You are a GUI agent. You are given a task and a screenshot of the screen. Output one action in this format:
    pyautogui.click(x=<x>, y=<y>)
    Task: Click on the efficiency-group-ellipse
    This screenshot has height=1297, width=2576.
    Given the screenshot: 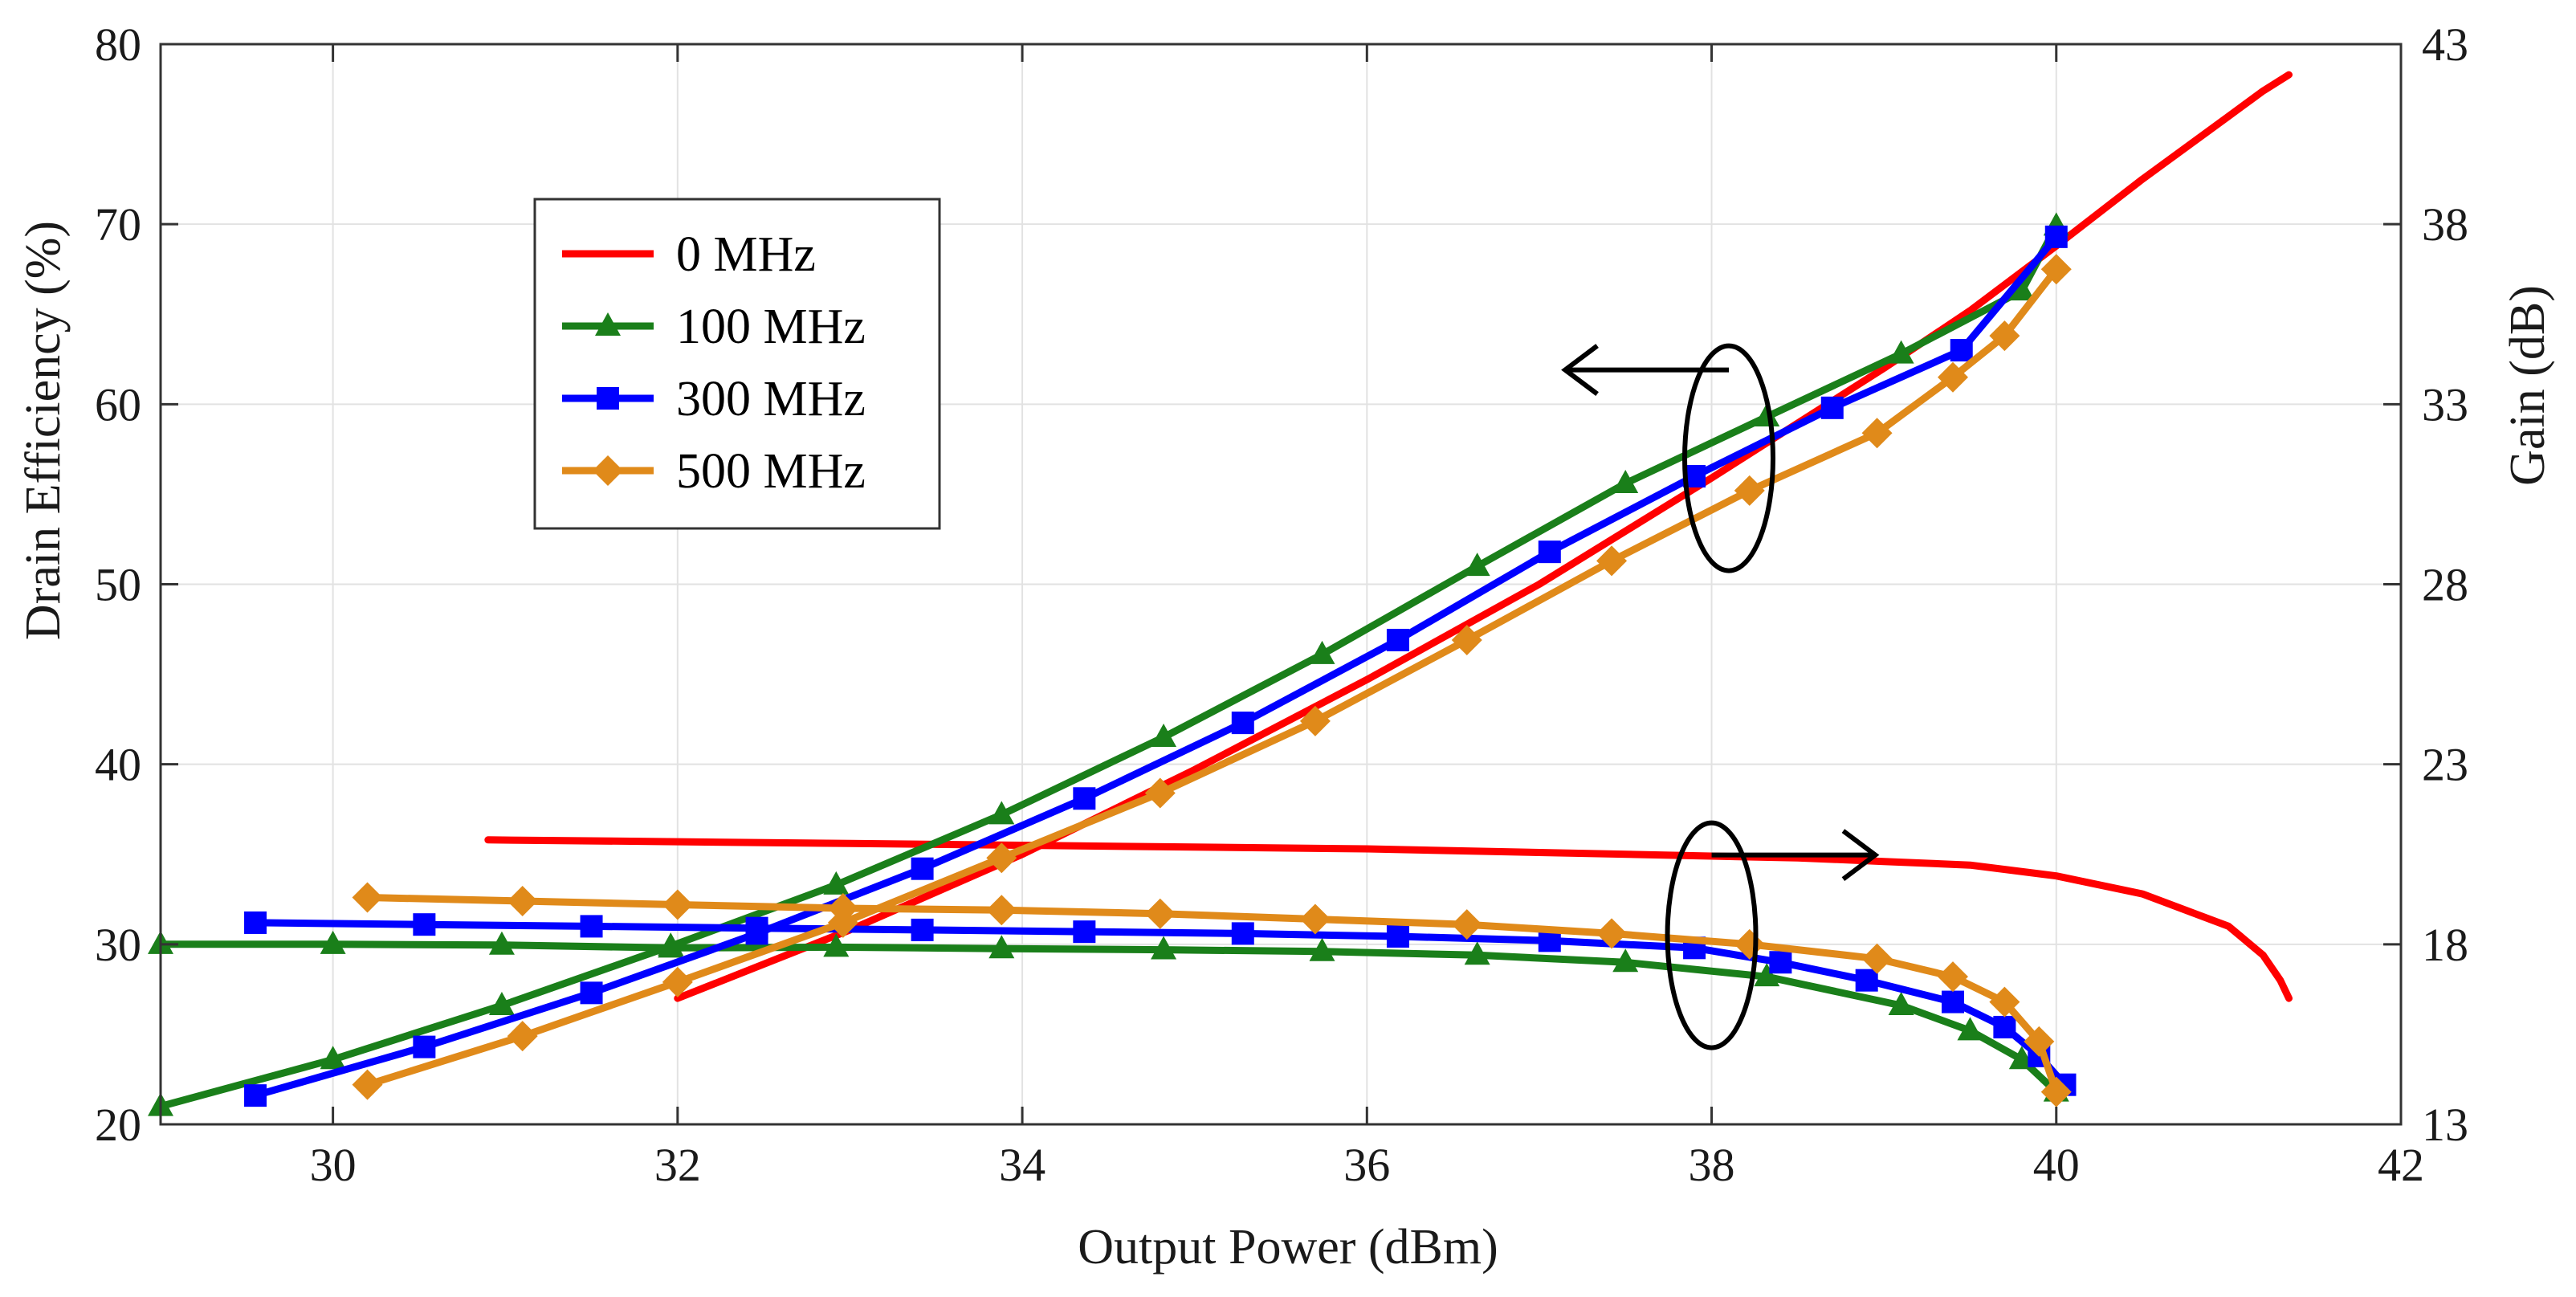 What is the action you would take?
    pyautogui.click(x=1728, y=458)
    